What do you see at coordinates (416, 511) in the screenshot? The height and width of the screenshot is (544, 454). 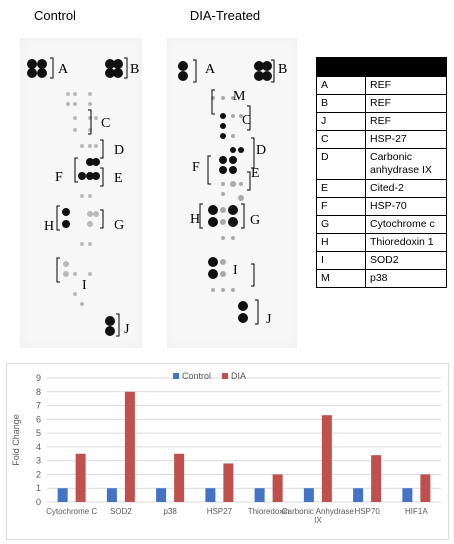 I see `x-tick-label: HIF1A` at bounding box center [416, 511].